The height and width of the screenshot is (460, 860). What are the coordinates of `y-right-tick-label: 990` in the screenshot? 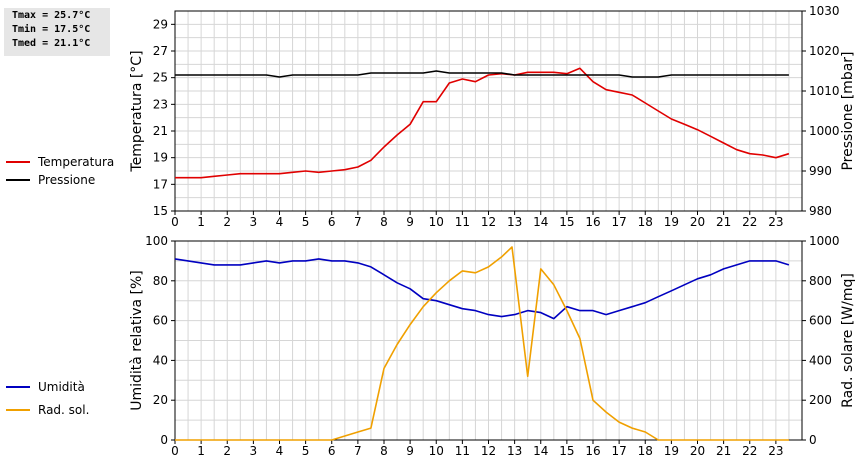 It's located at (820, 171).